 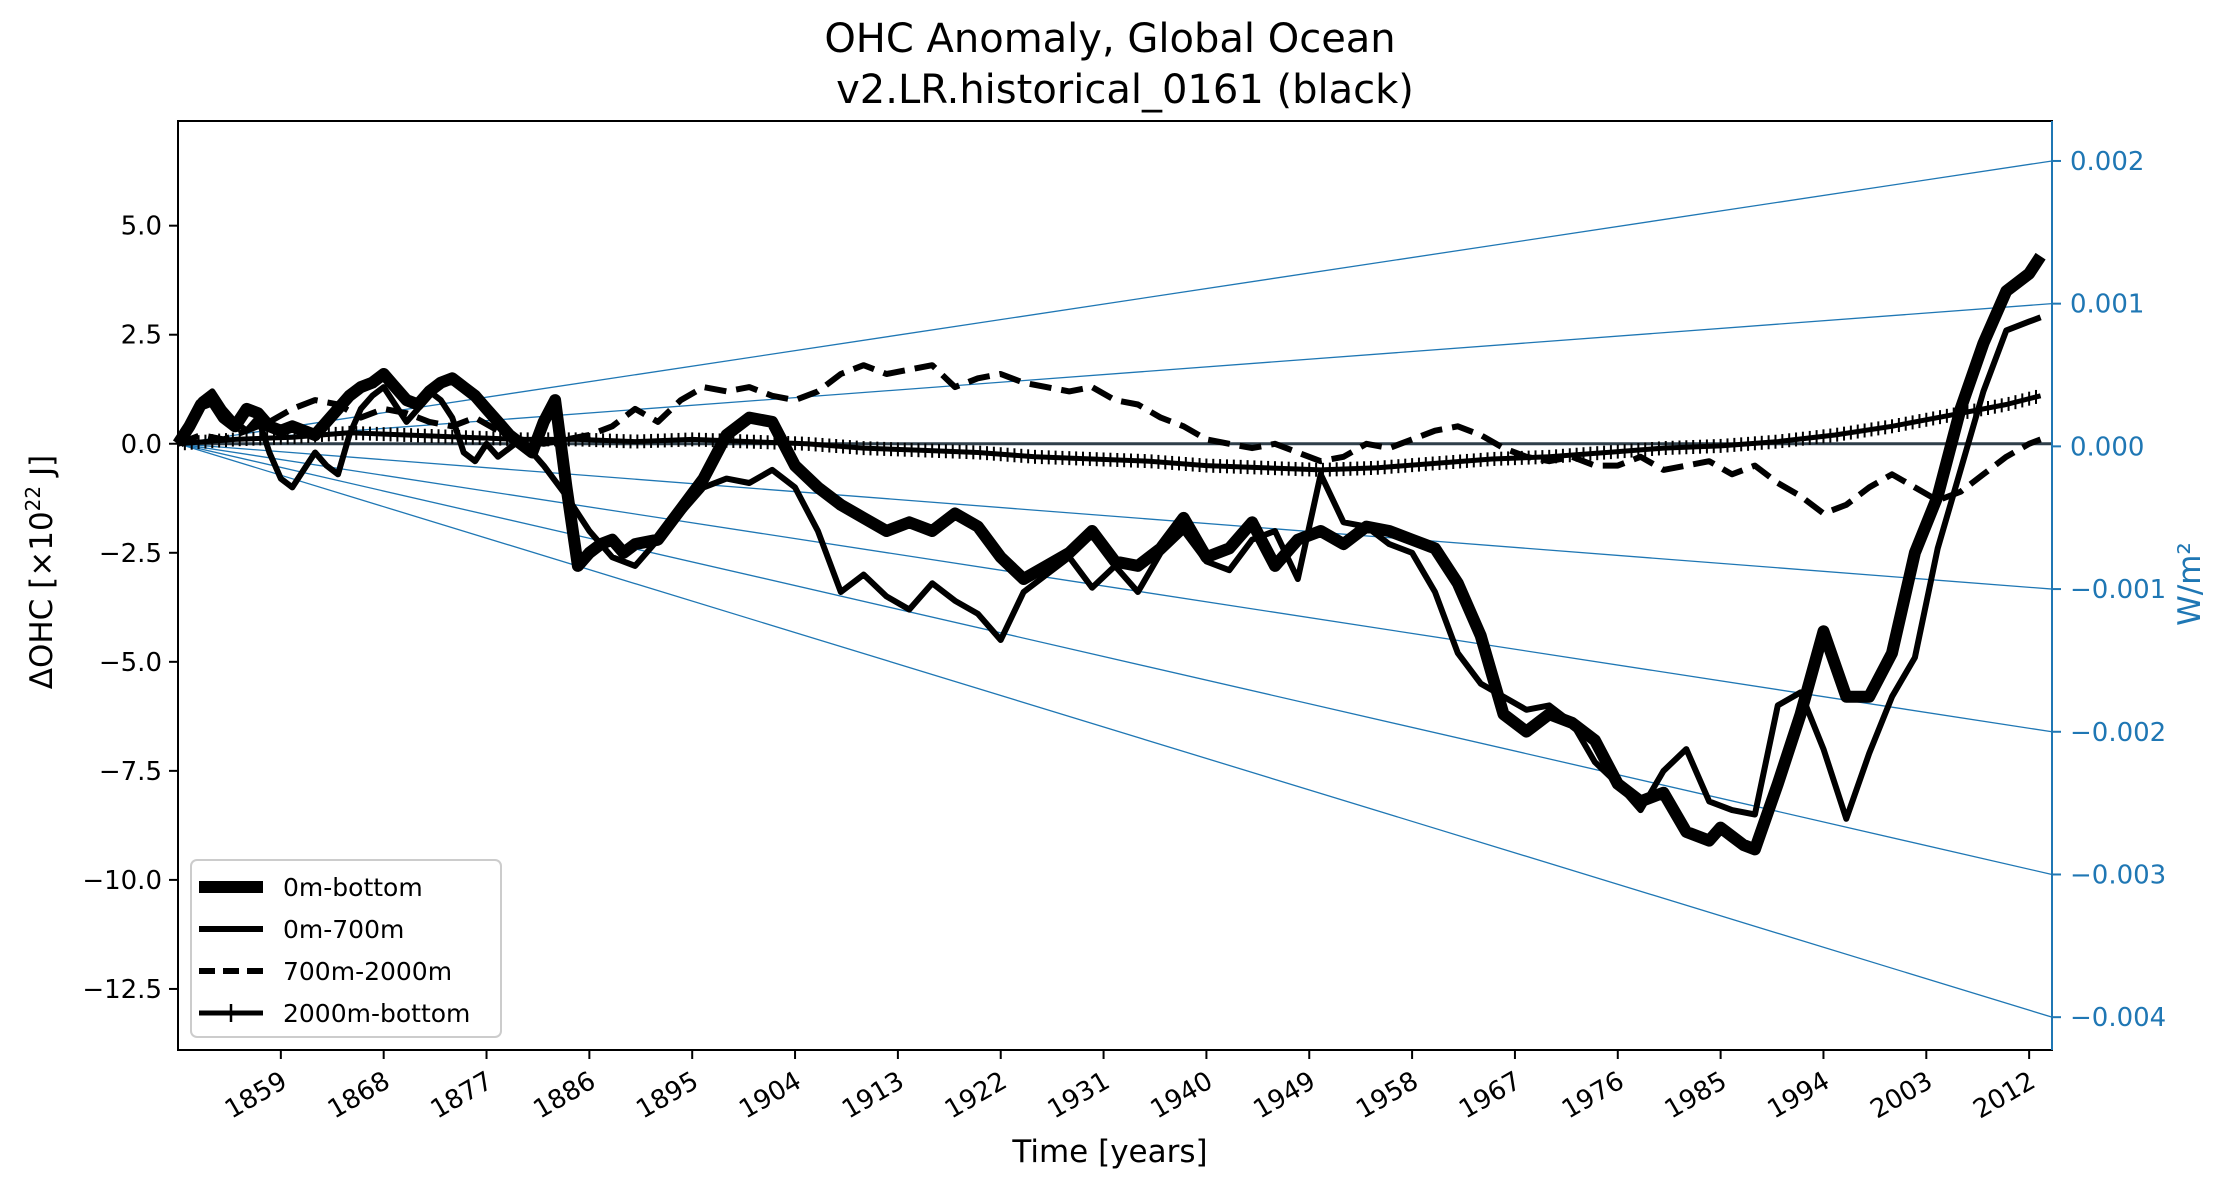 I want to click on y-axis-ticks: 5.0 2.5 0.0 −2.5 −5.0 −7.5 −10.0 −12.5, so click(x=130, y=608).